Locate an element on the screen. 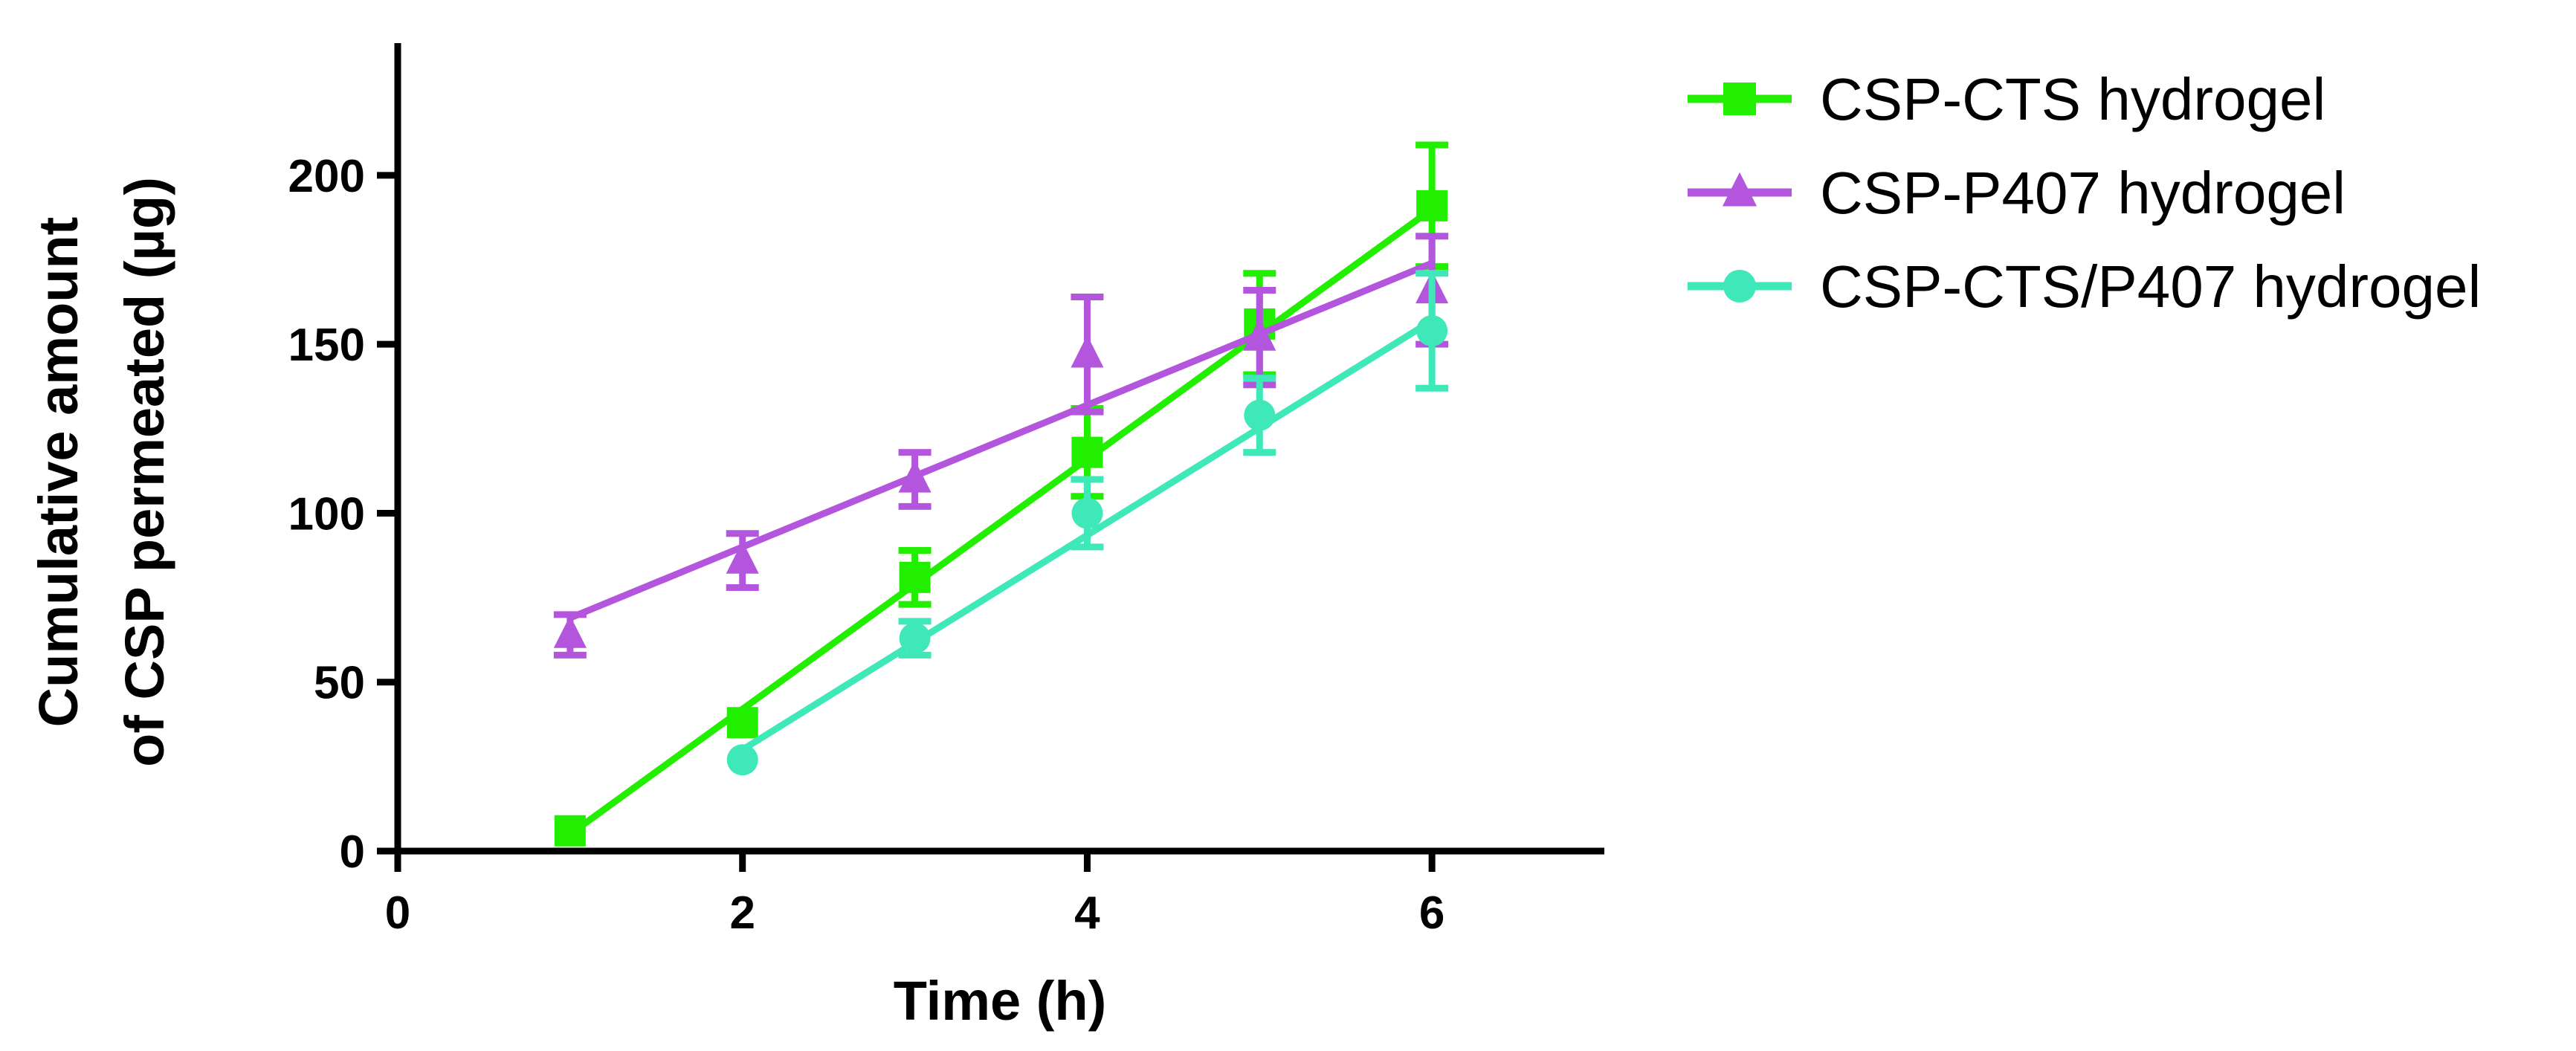 This screenshot has height=1051, width=2576. y-tick-label: 200 is located at coordinates (326, 176).